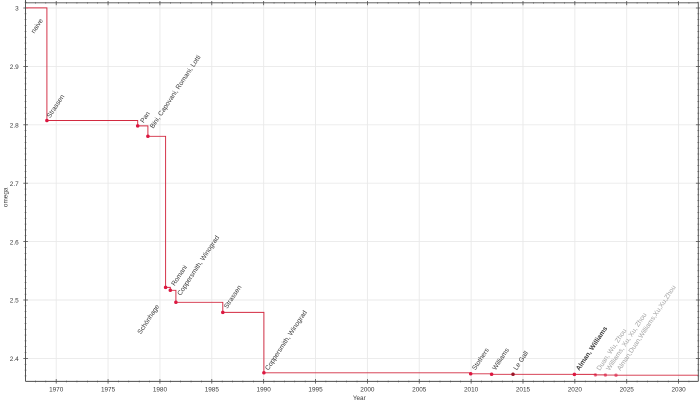 This screenshot has width=700, height=402. I want to click on svg-text: 2015, so click(523, 389).